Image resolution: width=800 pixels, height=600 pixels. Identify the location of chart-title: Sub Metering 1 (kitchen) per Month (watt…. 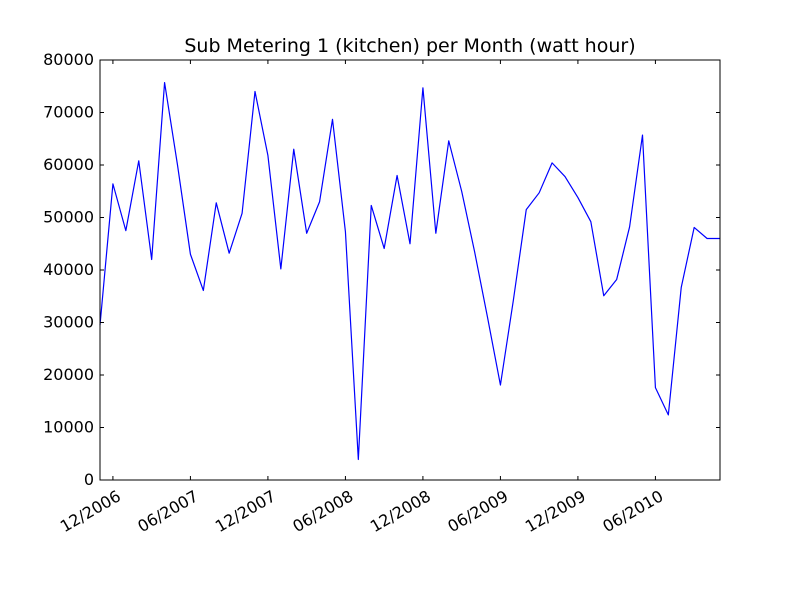
(409, 46).